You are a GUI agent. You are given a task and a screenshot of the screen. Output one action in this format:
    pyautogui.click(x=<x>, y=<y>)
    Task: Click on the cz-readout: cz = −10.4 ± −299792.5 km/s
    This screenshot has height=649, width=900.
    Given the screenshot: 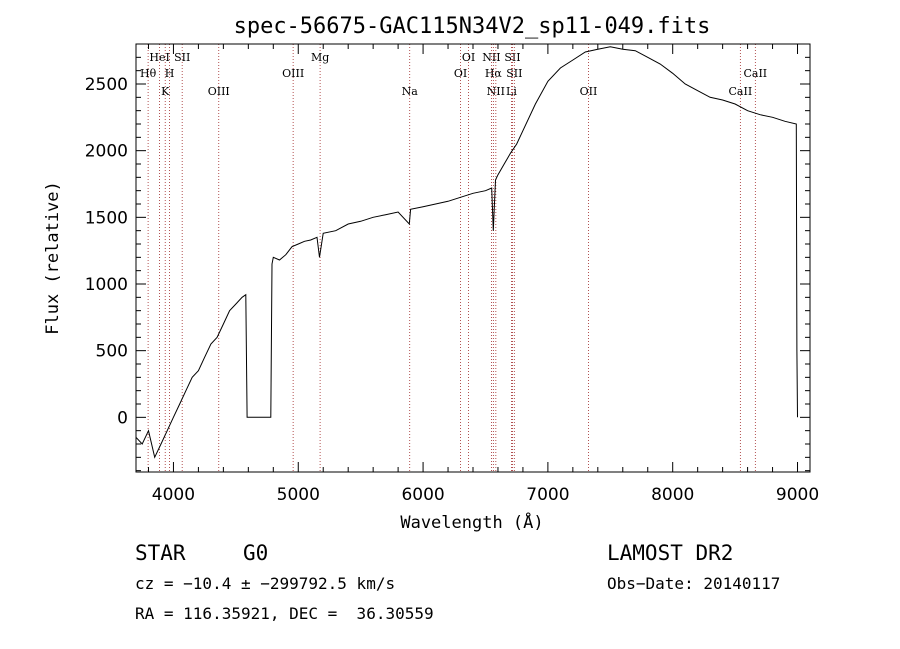 What is the action you would take?
    pyautogui.click(x=265, y=583)
    